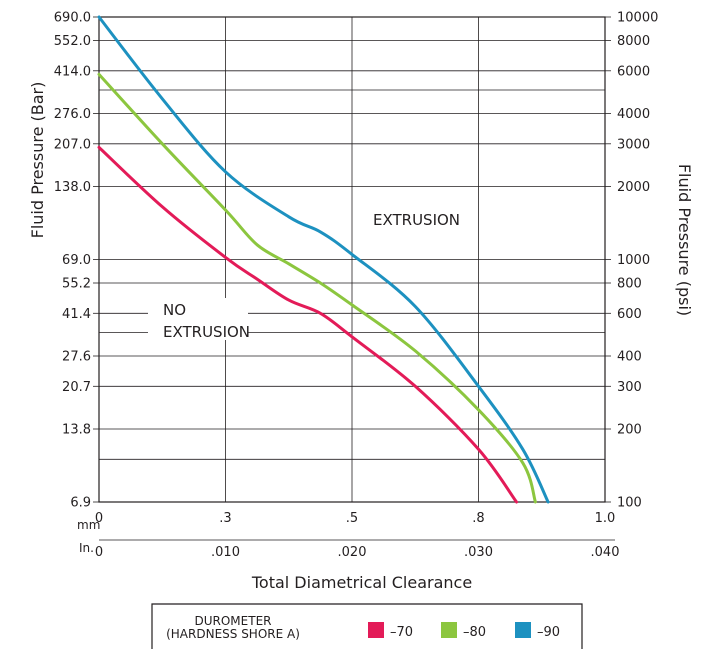 This screenshot has width=708, height=649. I want to click on left-tick-label: 20.7, so click(76, 387).